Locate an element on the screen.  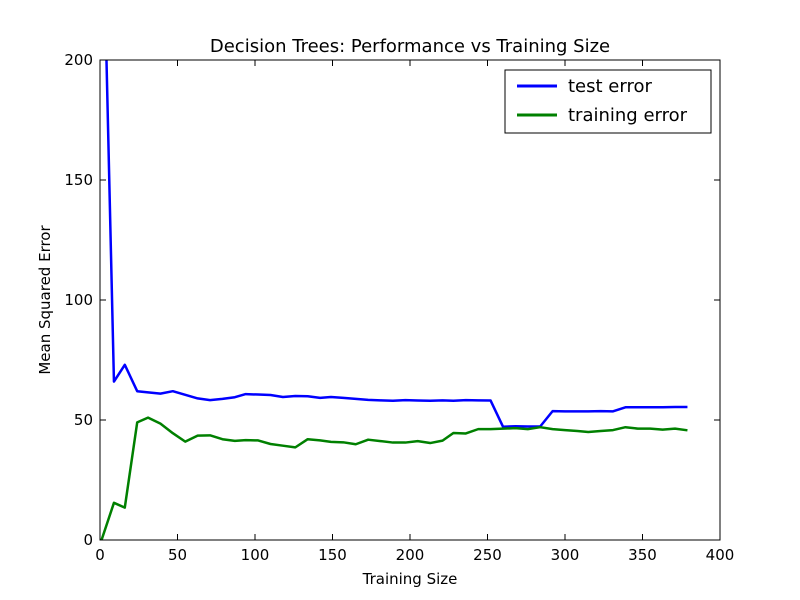
x-tick-label-100: 100 is located at coordinates (255, 555).